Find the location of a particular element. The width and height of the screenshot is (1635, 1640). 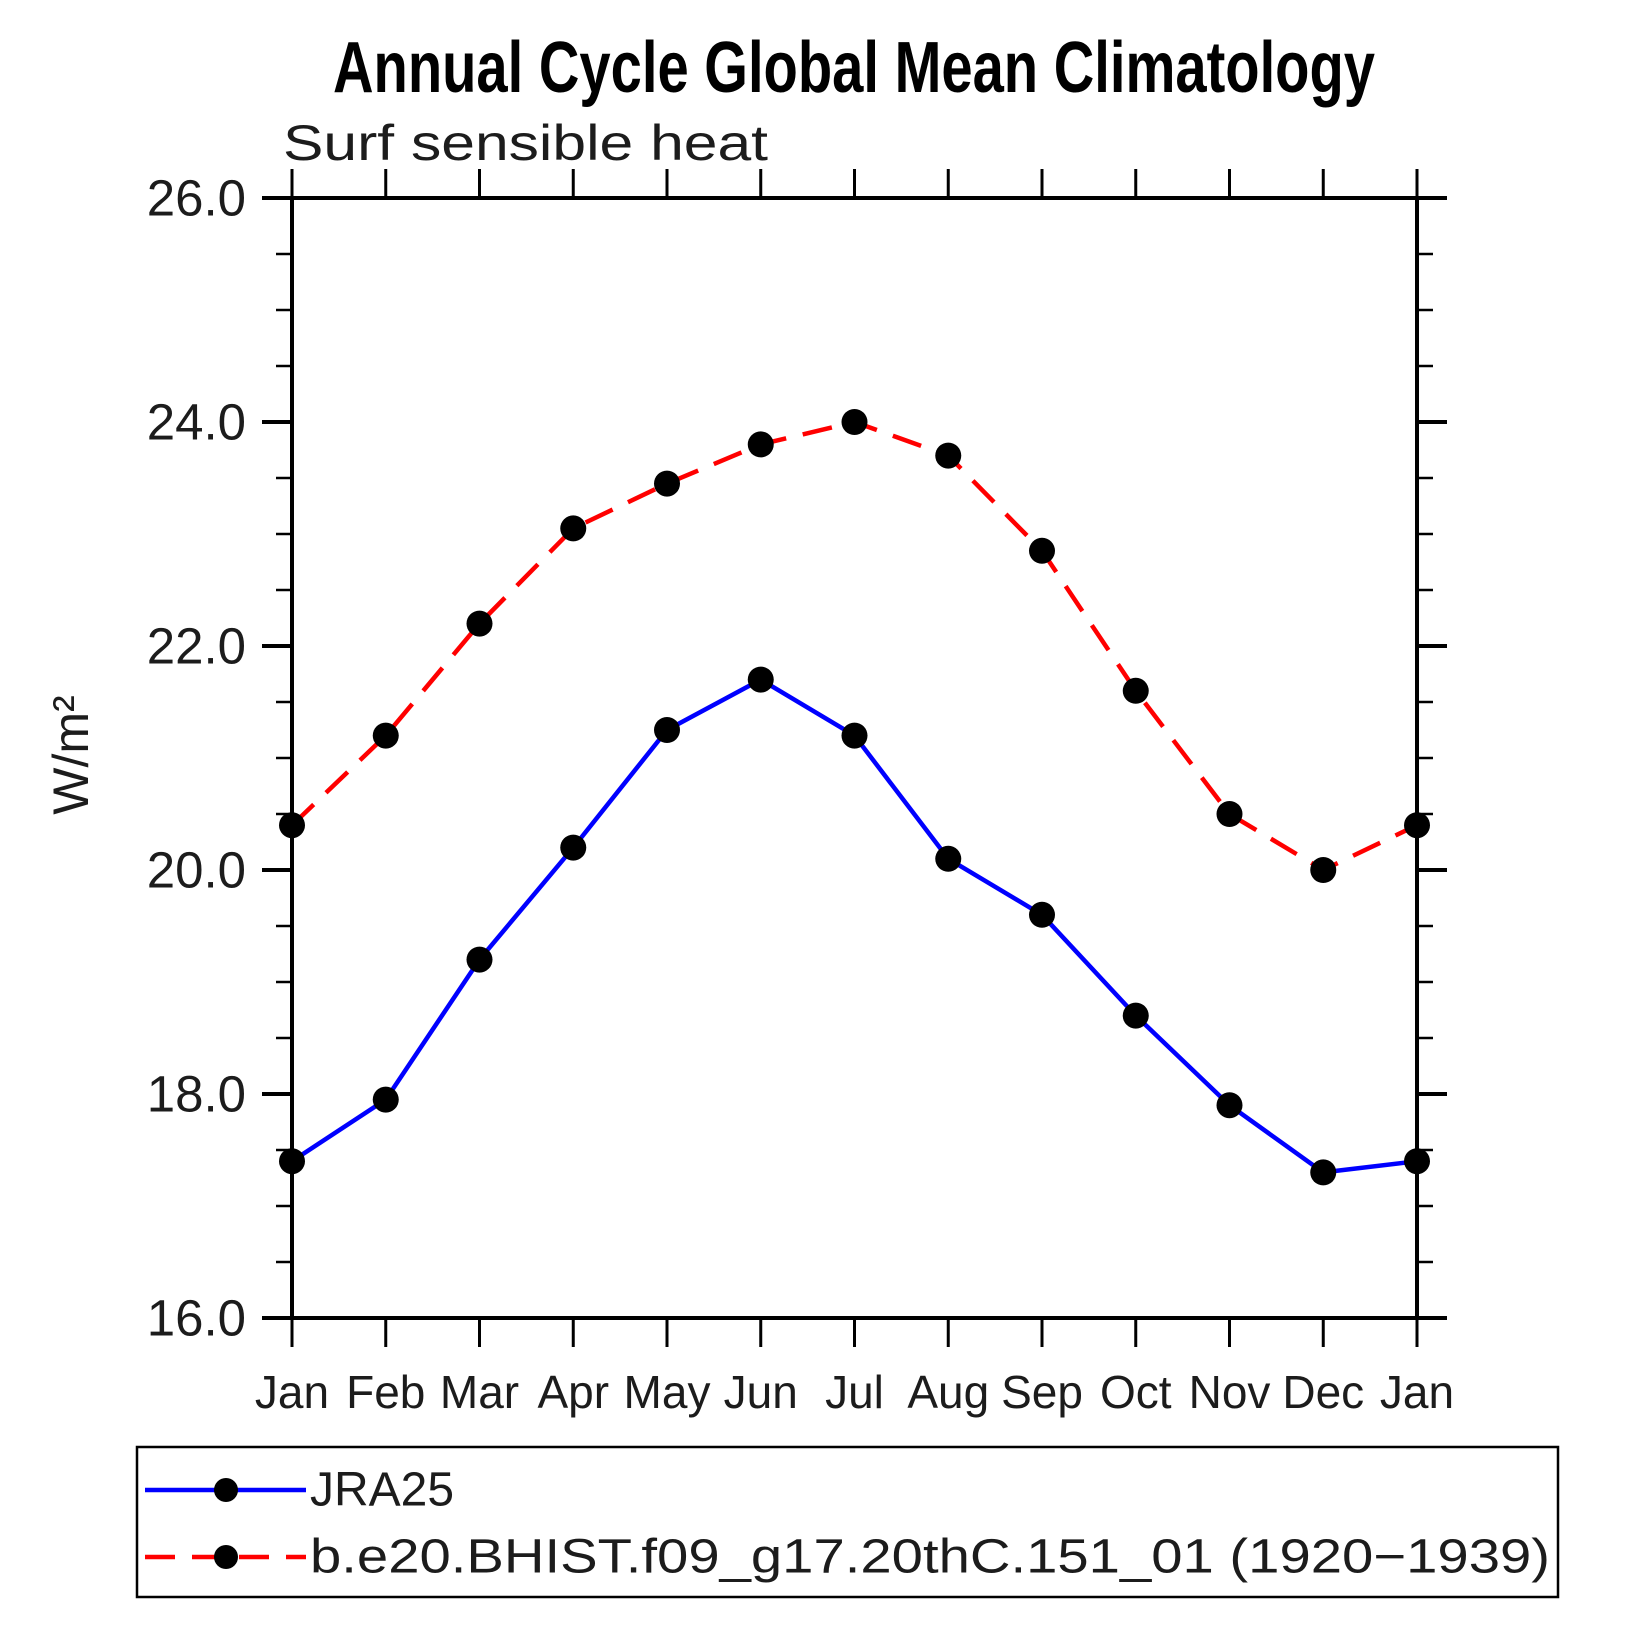

x-tick-label: May is located at coordinates (667, 1392).